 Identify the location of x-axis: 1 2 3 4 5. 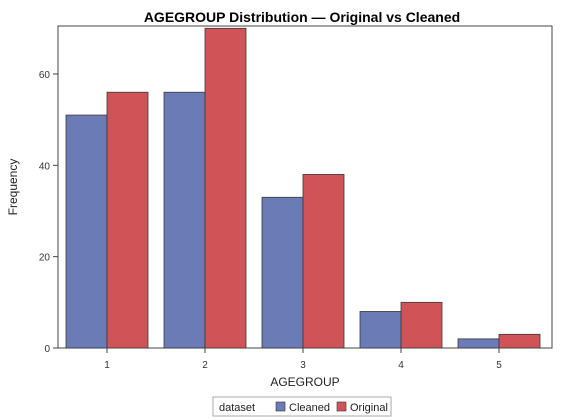
(303, 359).